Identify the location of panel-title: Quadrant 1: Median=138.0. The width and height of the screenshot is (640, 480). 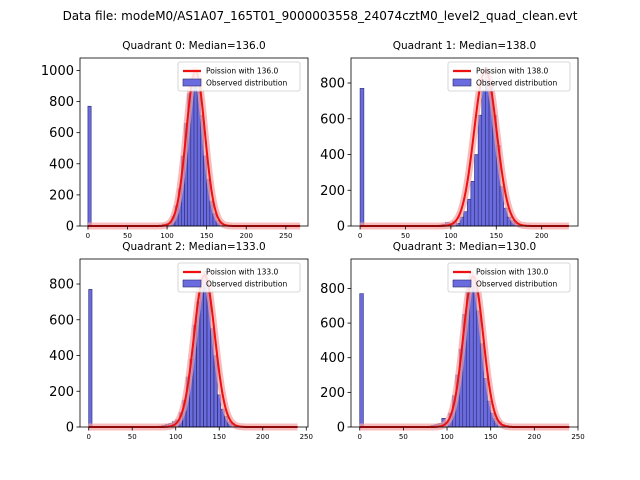
(464, 46).